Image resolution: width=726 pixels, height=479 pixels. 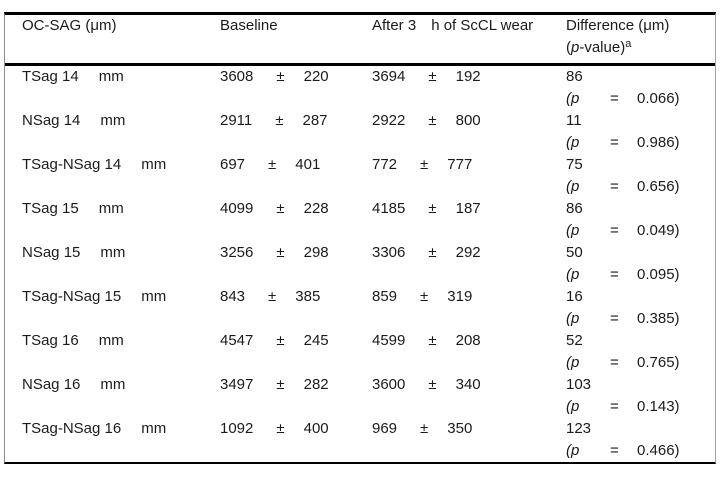 I want to click on after-sd: 340, so click(x=468, y=384).